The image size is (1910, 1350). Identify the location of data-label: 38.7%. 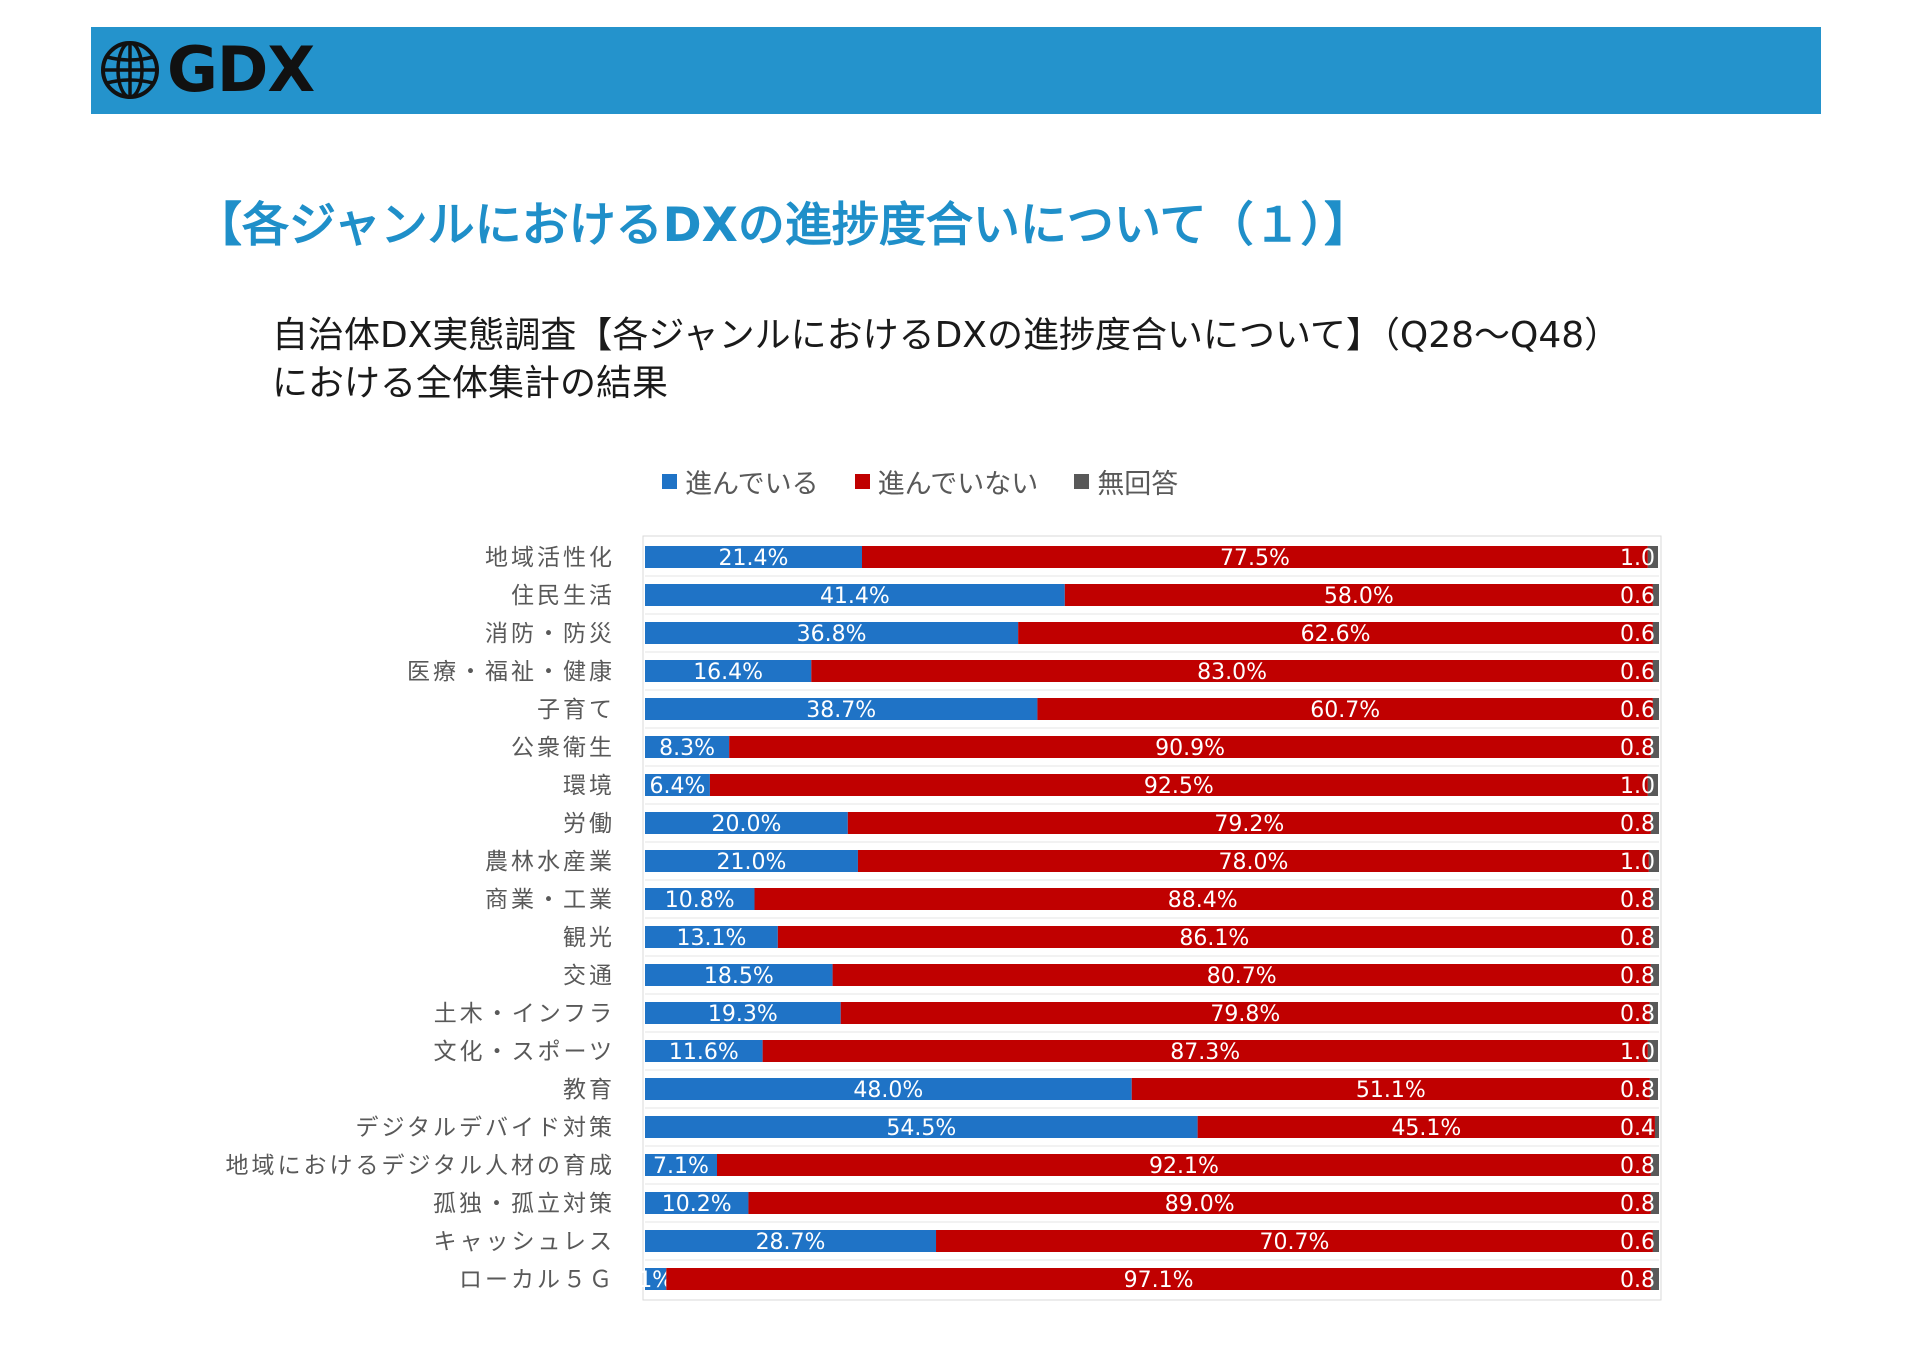
(841, 710).